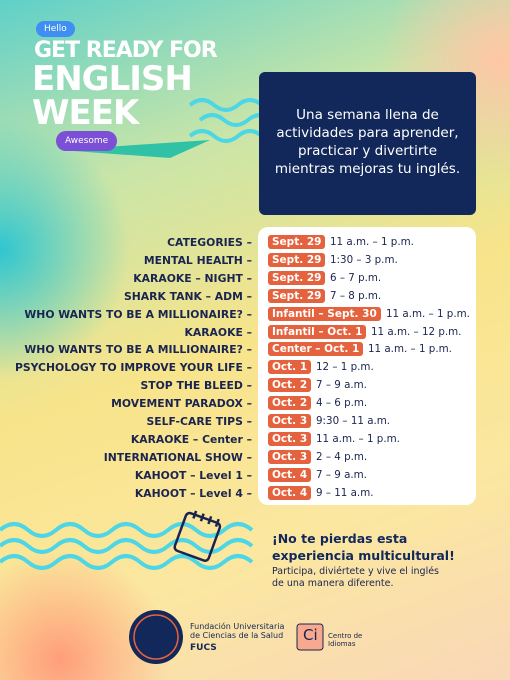 The height and width of the screenshot is (680, 510). I want to click on time: 12 – 1 p.m., so click(345, 367).